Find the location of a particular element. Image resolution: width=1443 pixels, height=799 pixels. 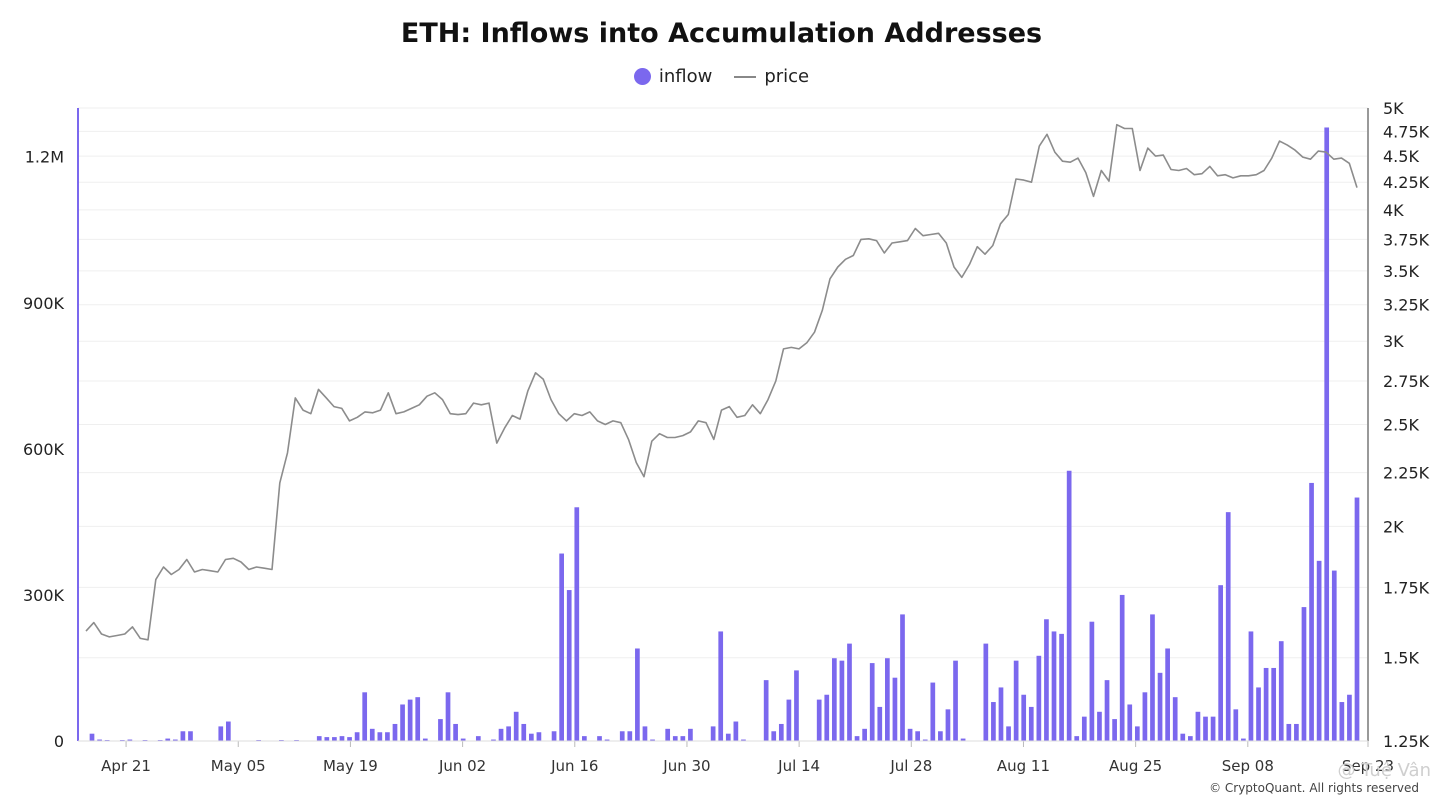

x-tick-label: Aug 25 is located at coordinates (1135, 766).